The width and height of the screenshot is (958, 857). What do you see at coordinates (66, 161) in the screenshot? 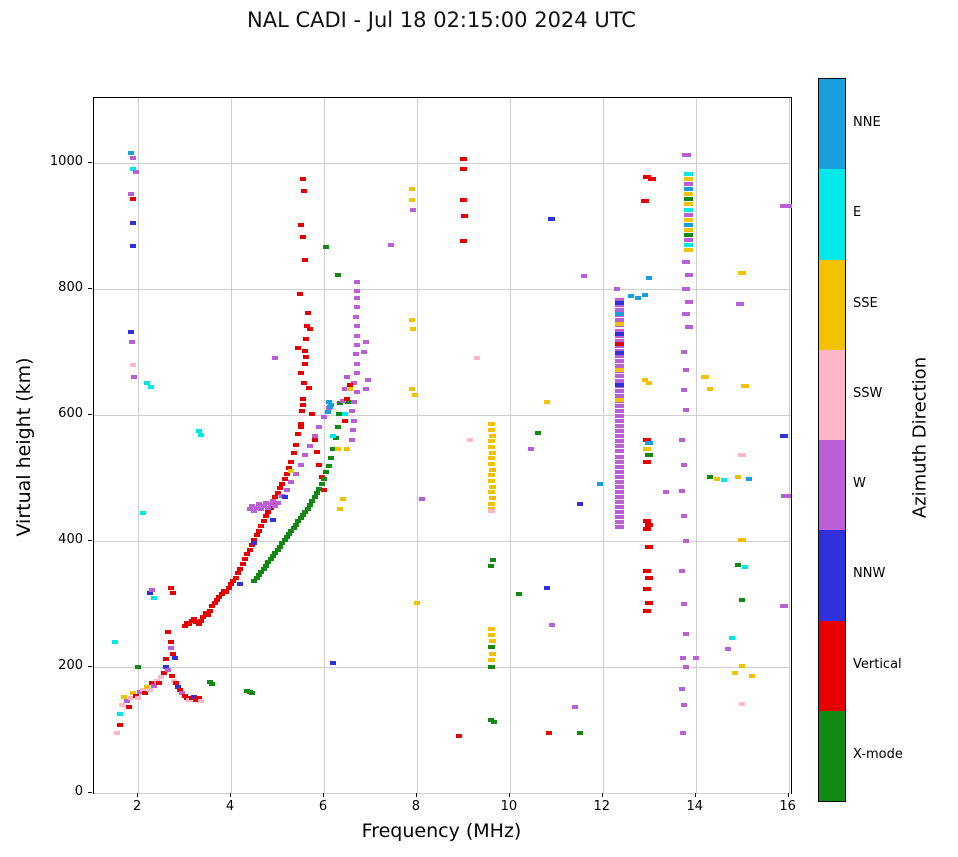
I see `y-tick-label: 1000` at bounding box center [66, 161].